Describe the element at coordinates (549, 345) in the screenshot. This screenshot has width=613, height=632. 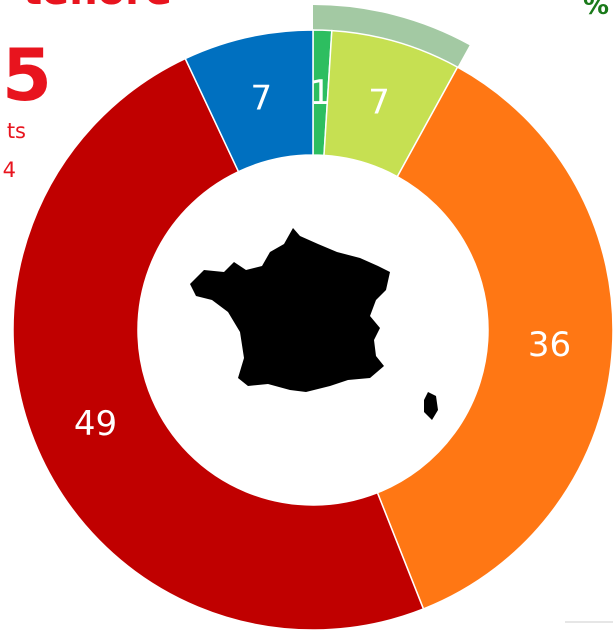
I see `segment-label: 36` at that location.